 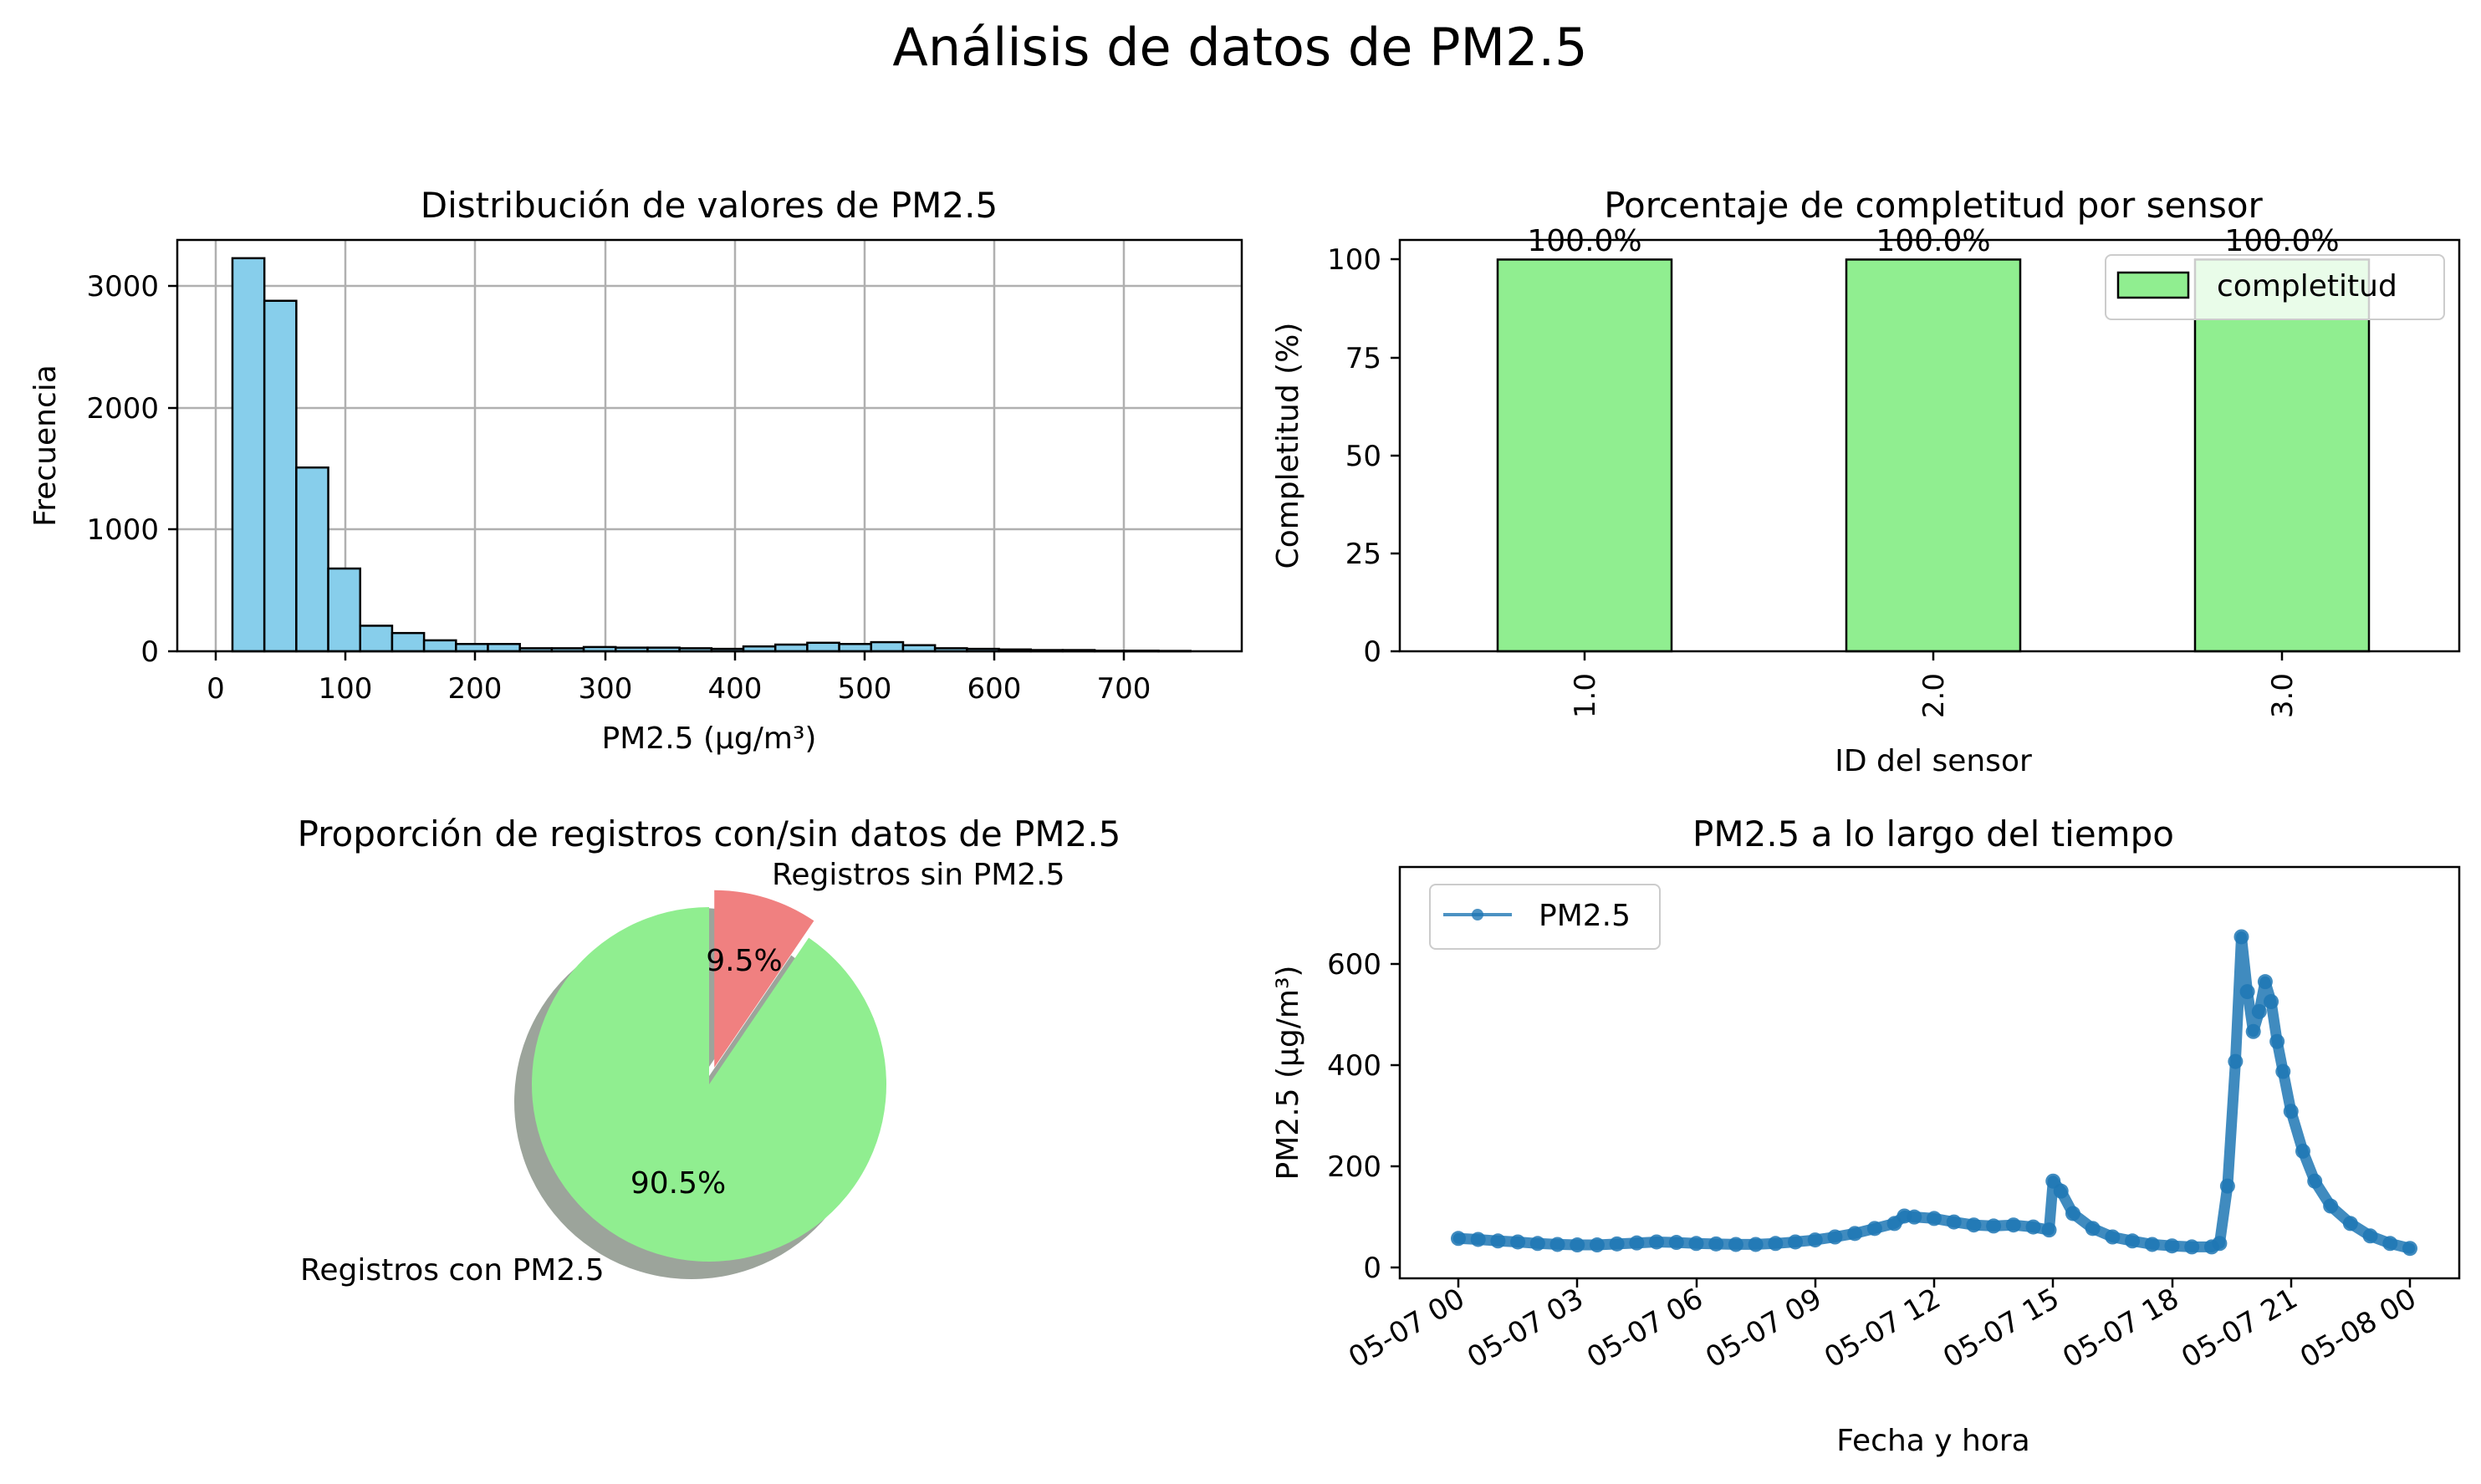 I want to click on x-tick-label: 0, so click(x=216, y=689).